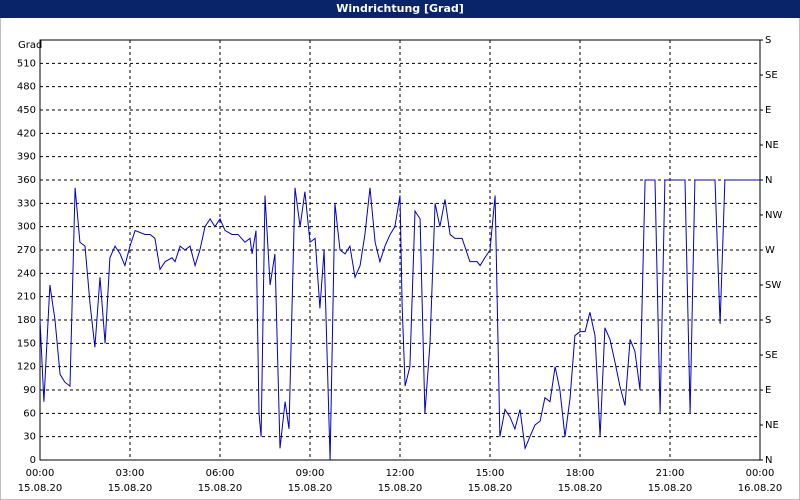 The width and height of the screenshot is (800, 500). Describe the element at coordinates (26, 157) in the screenshot. I see `y-tick-label: 390` at that location.